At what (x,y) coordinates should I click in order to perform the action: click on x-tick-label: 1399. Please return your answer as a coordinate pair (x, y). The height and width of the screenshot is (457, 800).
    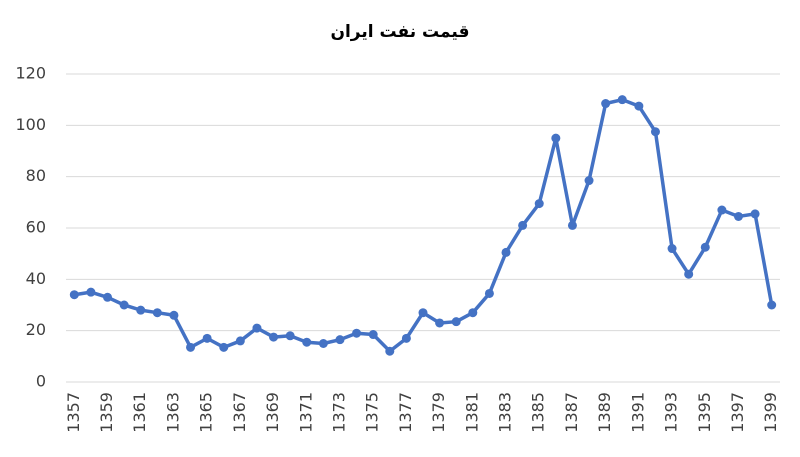
    Looking at the image, I should click on (770, 412).